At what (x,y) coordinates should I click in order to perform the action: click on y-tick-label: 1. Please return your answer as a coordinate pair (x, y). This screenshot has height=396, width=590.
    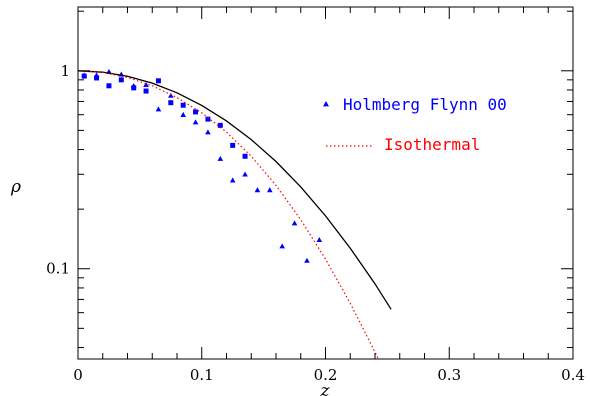
    Looking at the image, I should click on (65, 71).